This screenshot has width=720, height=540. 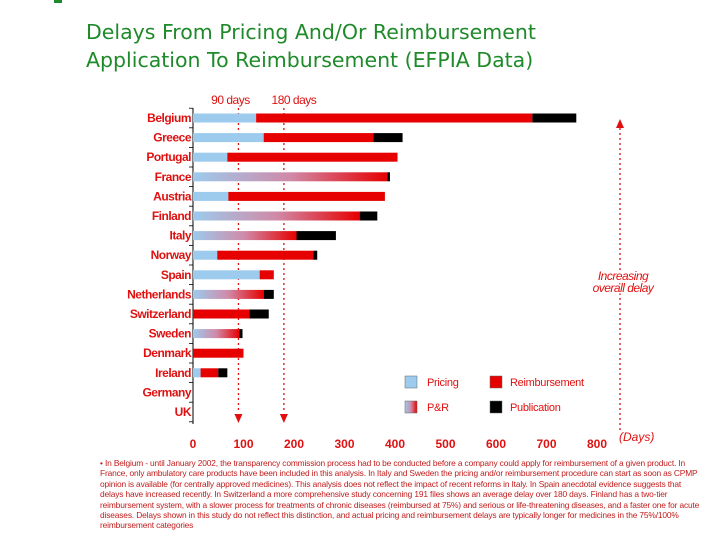 I want to click on category-label: Belgium, so click(x=169, y=118).